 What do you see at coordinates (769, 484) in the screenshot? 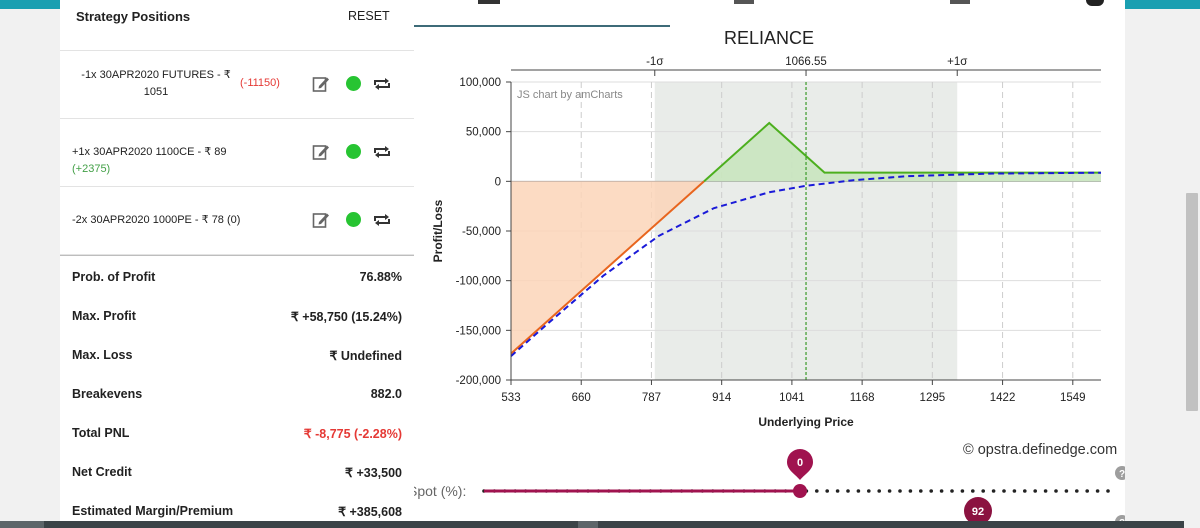
I see `spot-slider: © opstra.definedge.com??Spot (%):092` at bounding box center [769, 484].